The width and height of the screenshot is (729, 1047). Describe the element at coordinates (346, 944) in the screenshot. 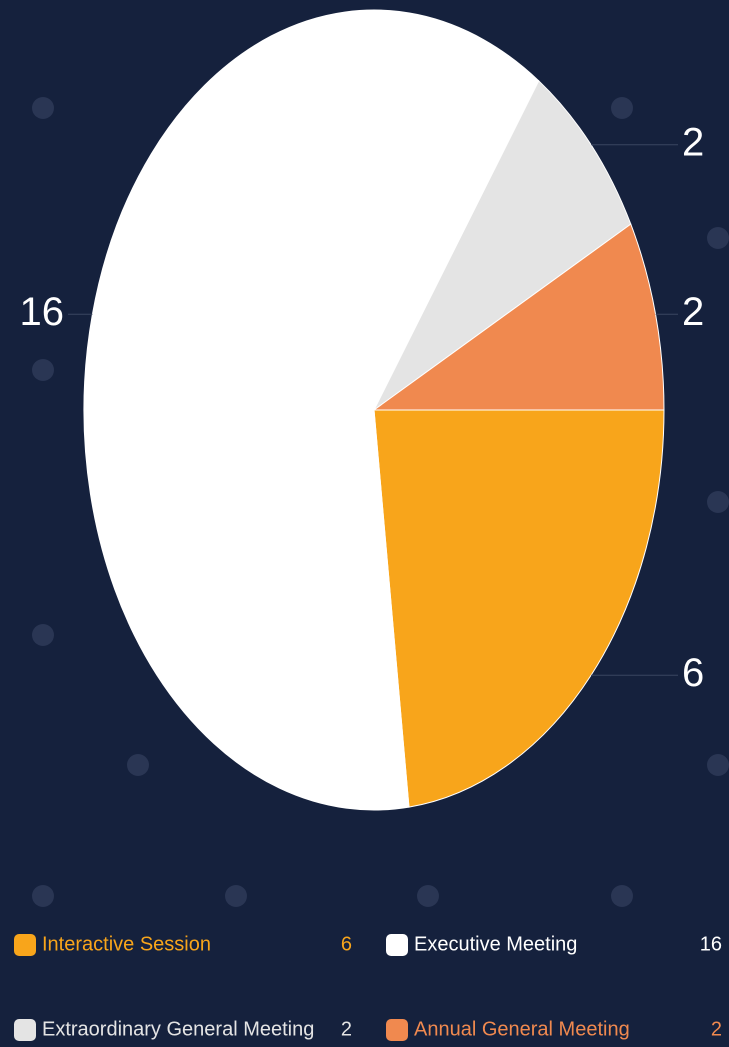

I see `legend-value: 6` at that location.